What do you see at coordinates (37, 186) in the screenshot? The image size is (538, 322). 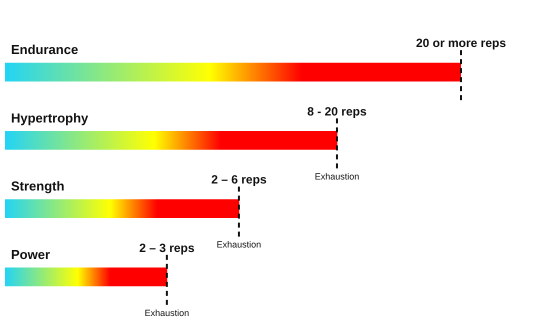 I see `y-tick-label: Strength` at bounding box center [37, 186].